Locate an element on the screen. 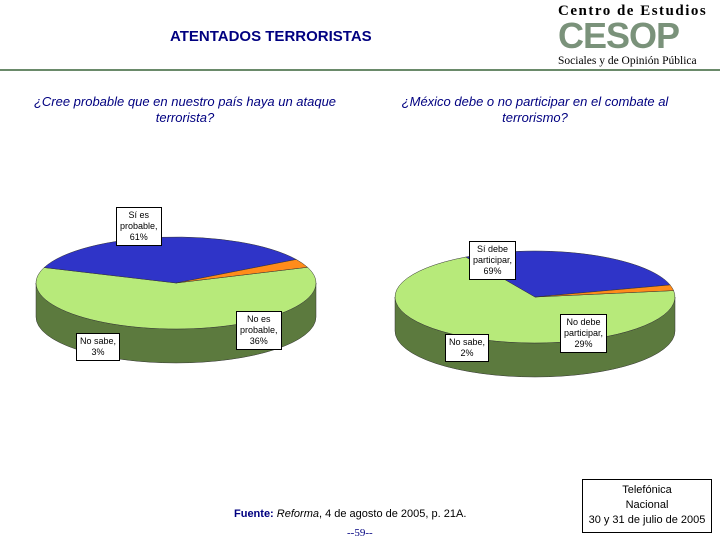 This screenshot has height=540, width=720. chart-1-slice-no is located at coordinates (170, 260).